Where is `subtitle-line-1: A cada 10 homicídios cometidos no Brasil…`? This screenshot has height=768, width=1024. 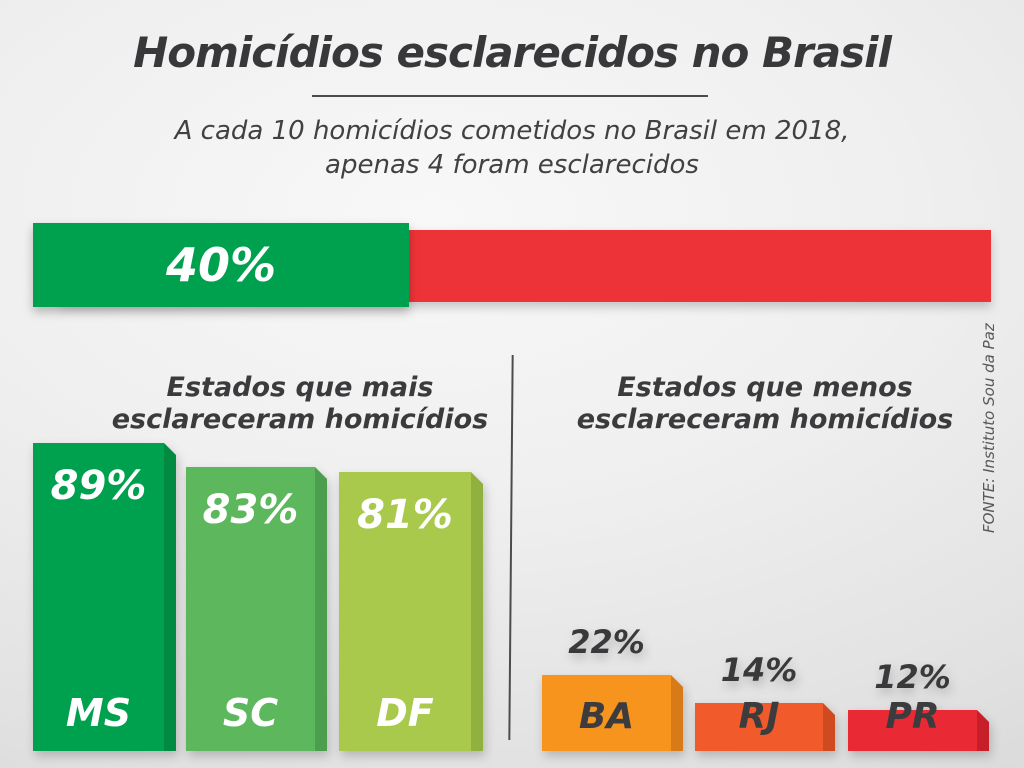
subtitle-line-1: A cada 10 homicídios cometidos no Brasil… is located at coordinates (512, 131).